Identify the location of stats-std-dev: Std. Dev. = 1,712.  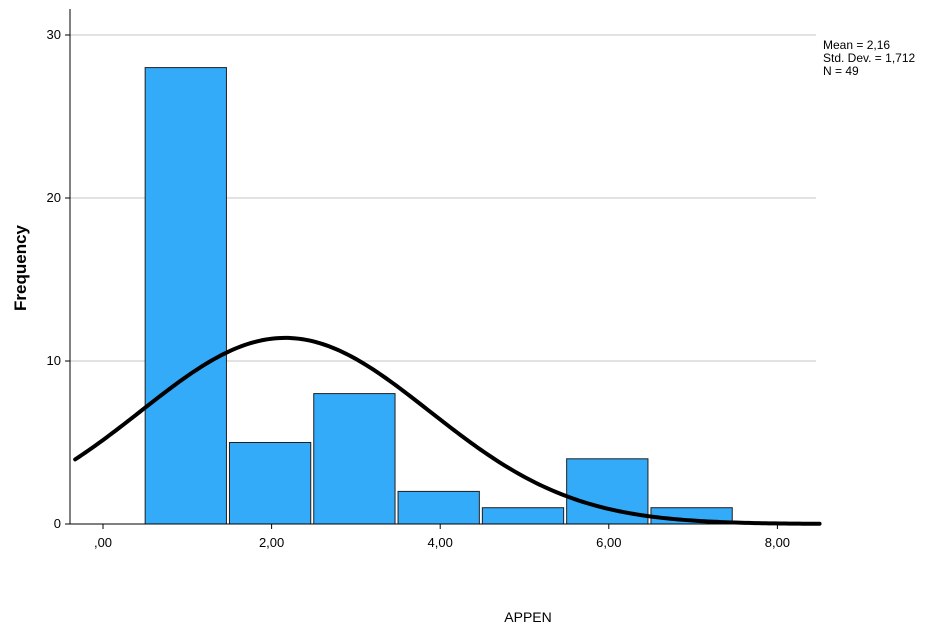
(869, 58).